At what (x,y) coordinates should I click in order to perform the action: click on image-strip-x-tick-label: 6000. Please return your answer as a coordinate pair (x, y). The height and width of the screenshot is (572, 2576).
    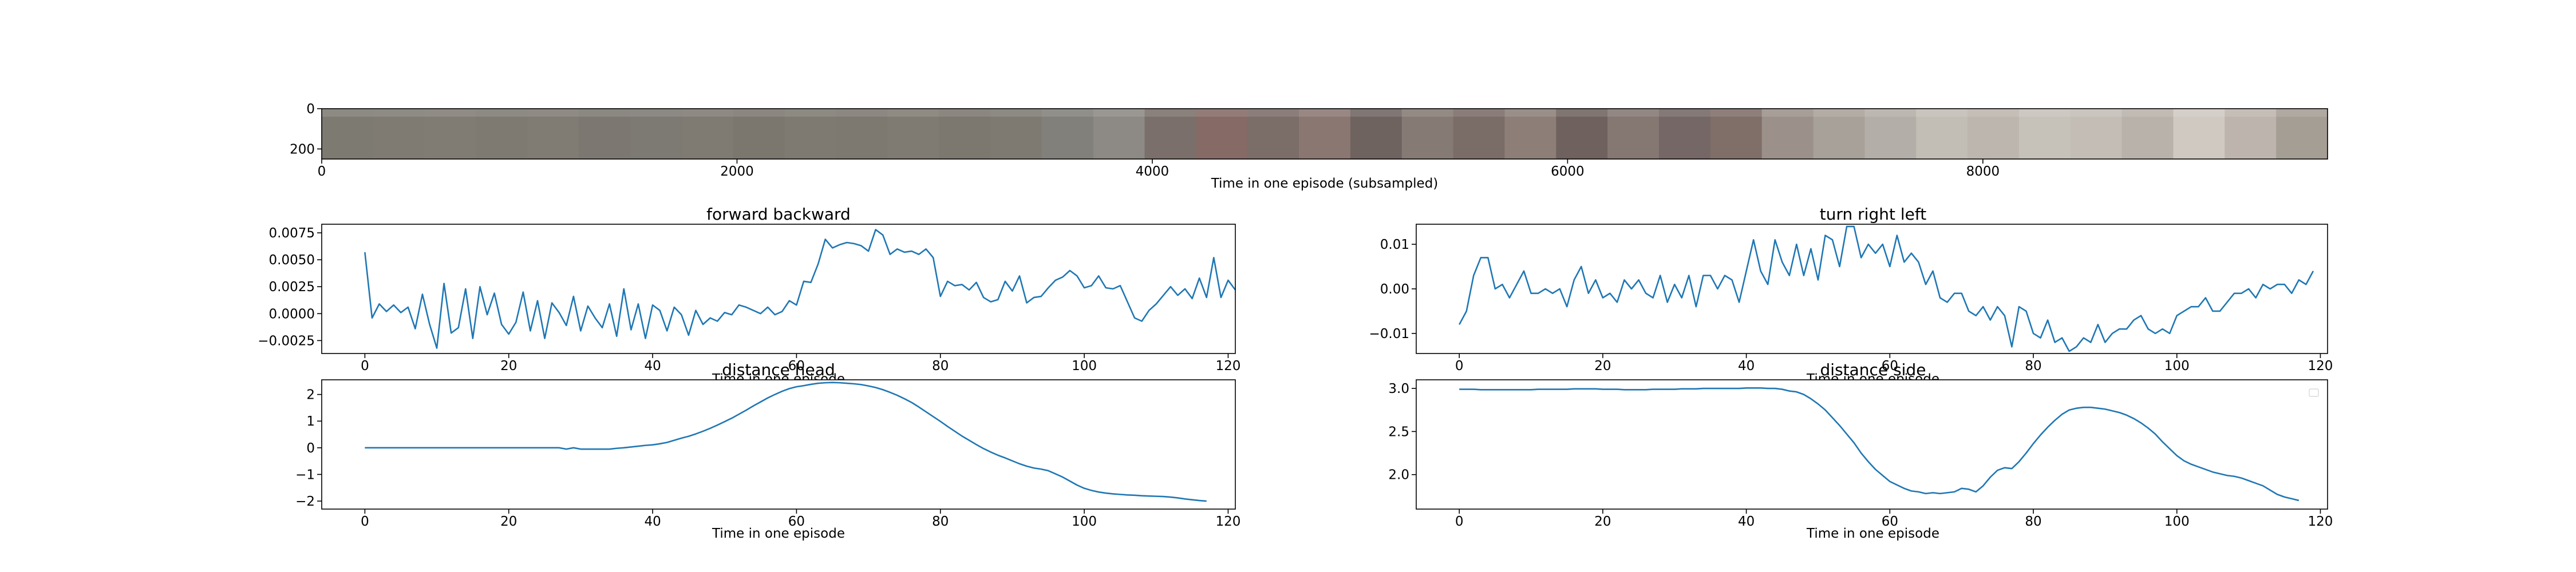
    Looking at the image, I should click on (1568, 171).